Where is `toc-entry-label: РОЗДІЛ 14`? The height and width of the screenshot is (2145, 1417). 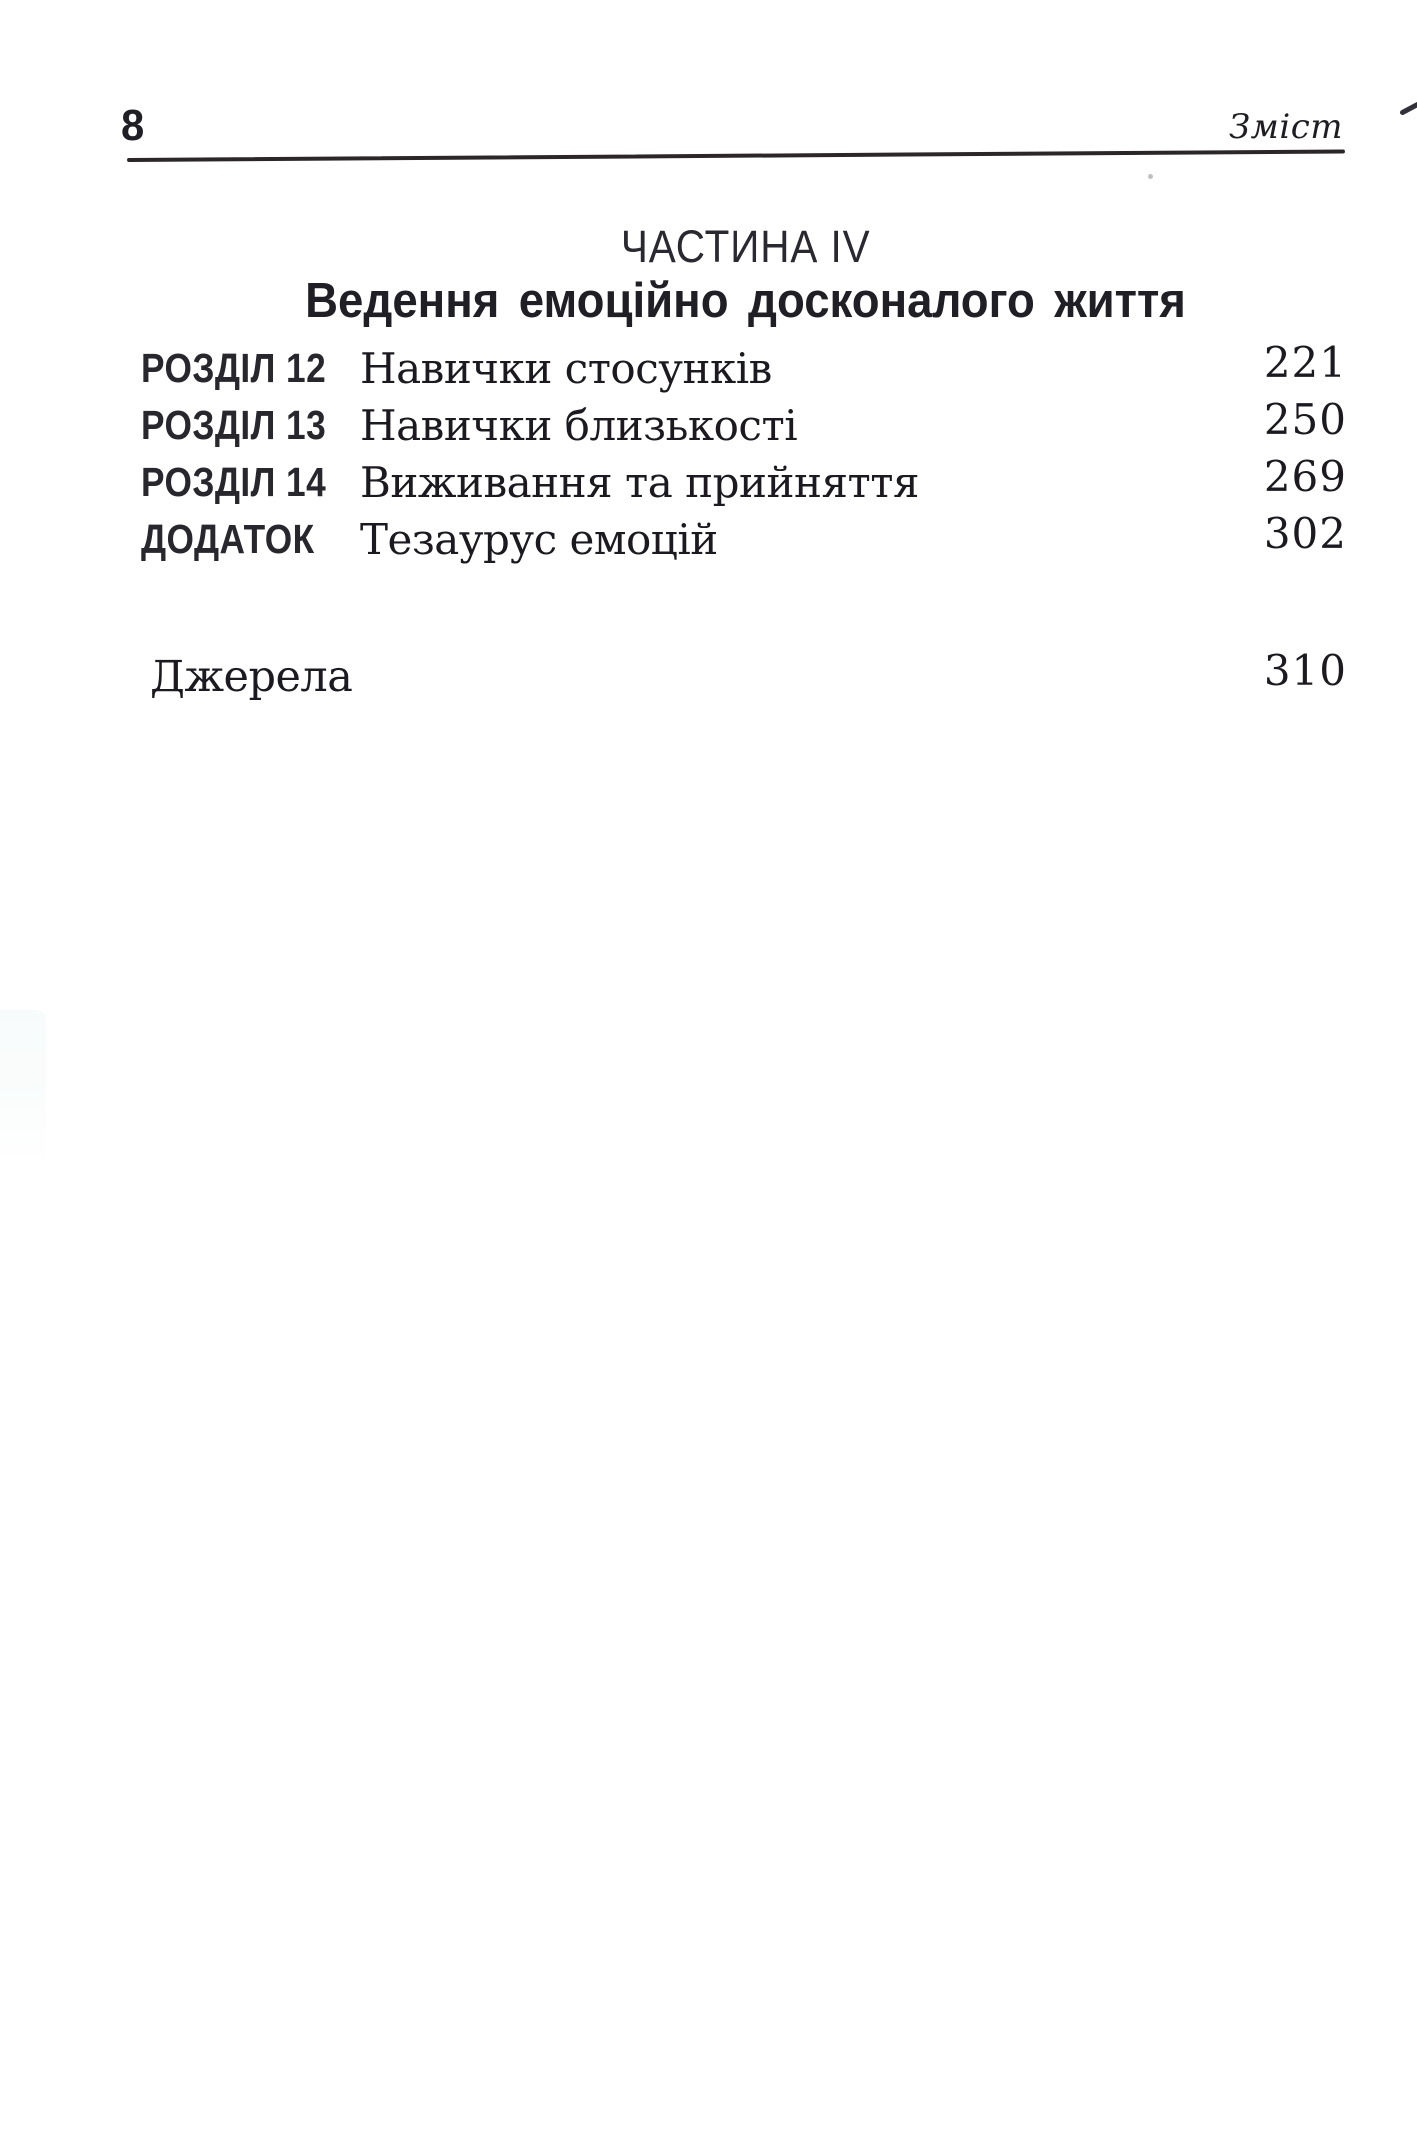 toc-entry-label: РОЗДІЛ 14 is located at coordinates (234, 482).